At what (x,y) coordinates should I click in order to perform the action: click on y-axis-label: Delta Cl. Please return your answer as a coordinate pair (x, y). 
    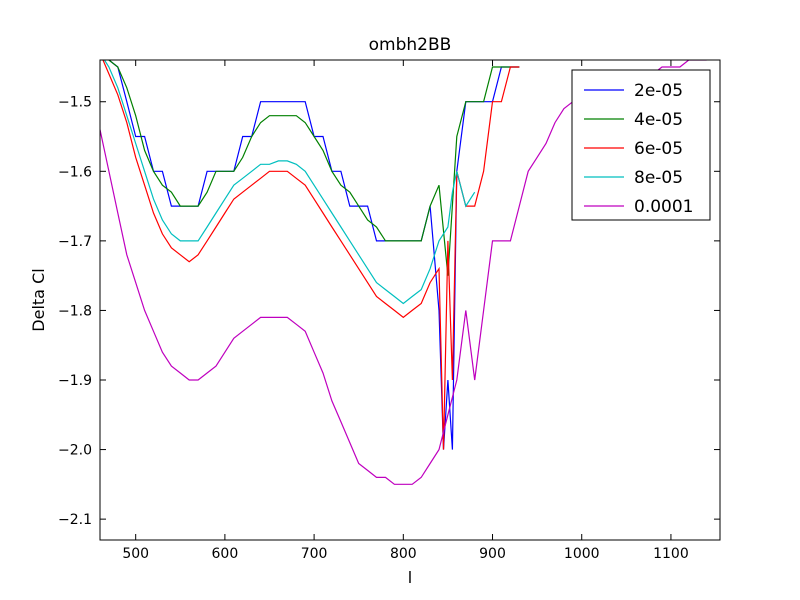
    Looking at the image, I should click on (38, 299).